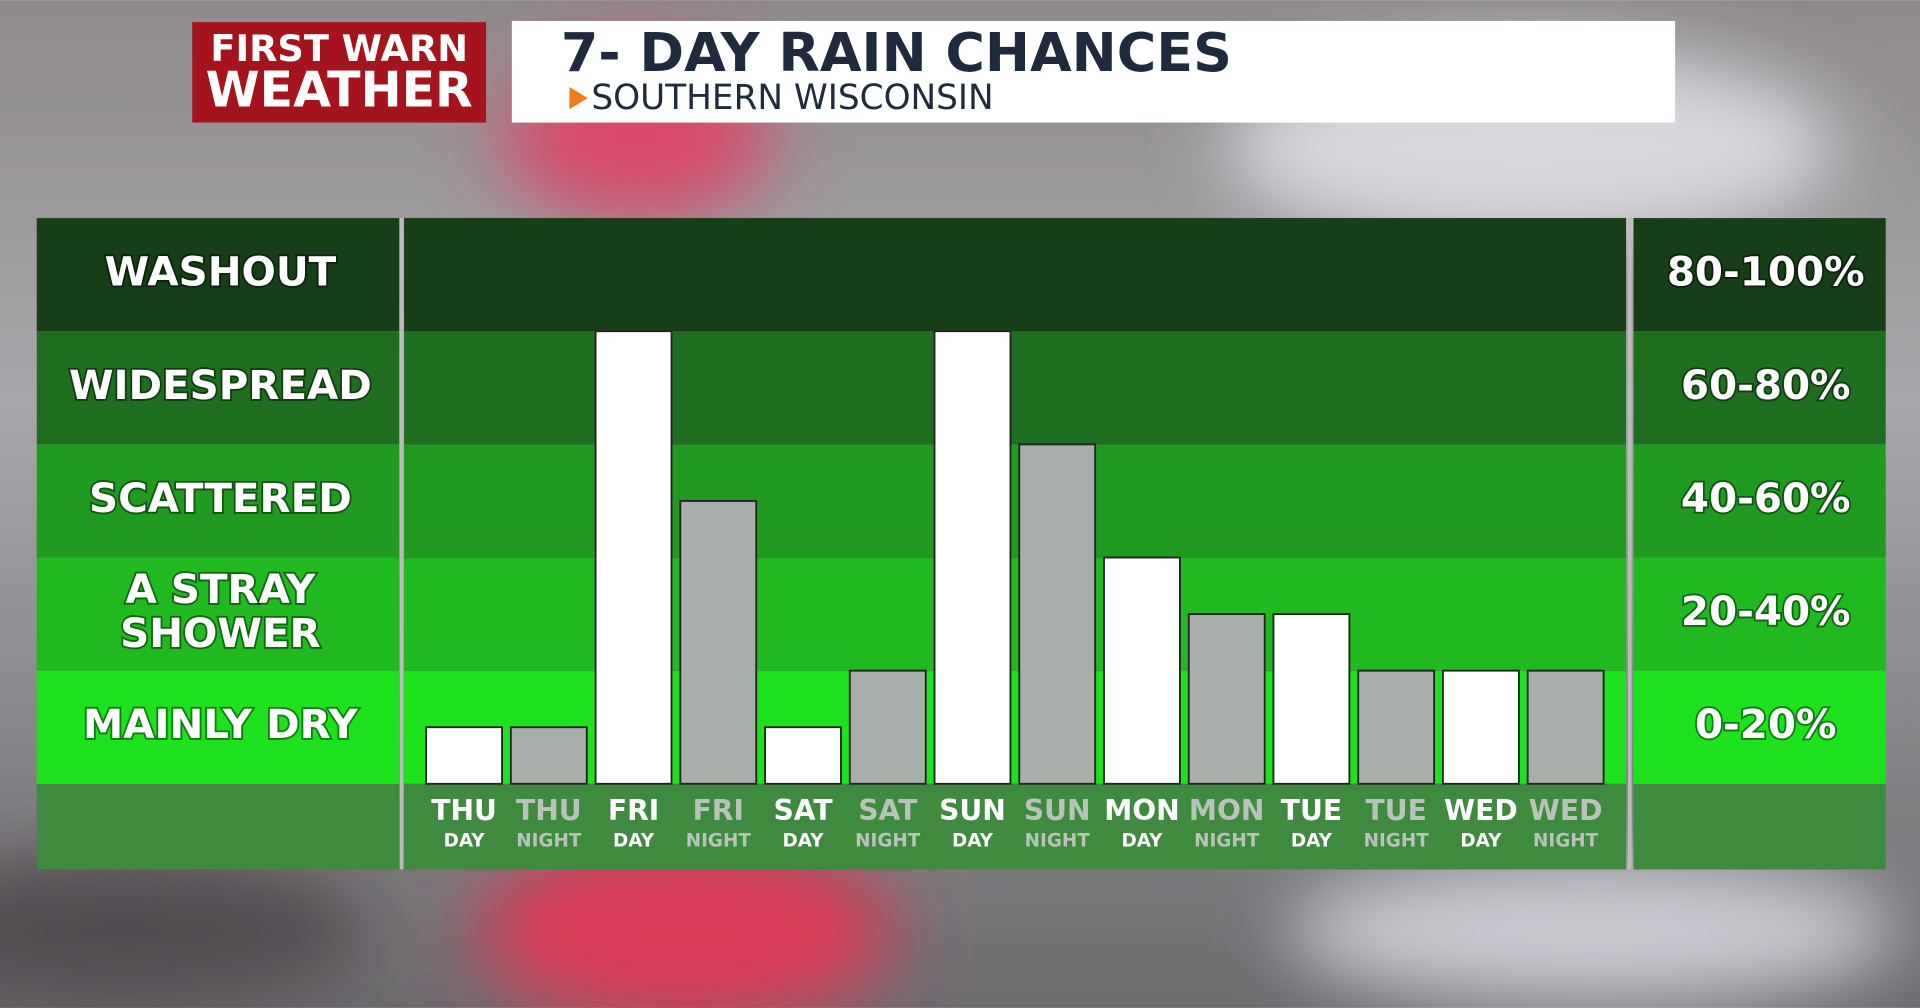 The image size is (1920, 1008). What do you see at coordinates (220, 498) in the screenshot?
I see `band-label: SCATTERED` at bounding box center [220, 498].